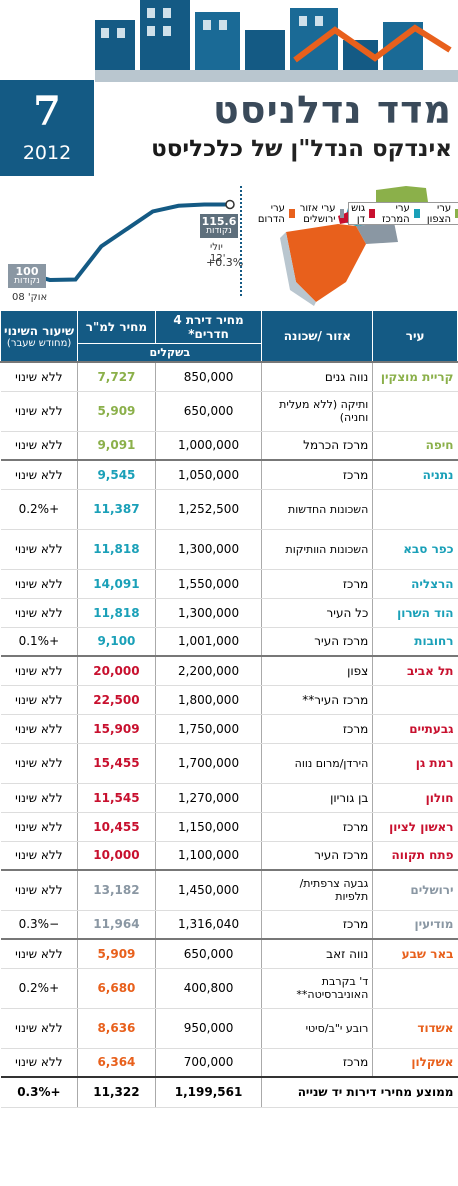  What do you see at coordinates (208, 584) in the screenshot?
I see `price-cell: 1,550,000` at bounding box center [208, 584].